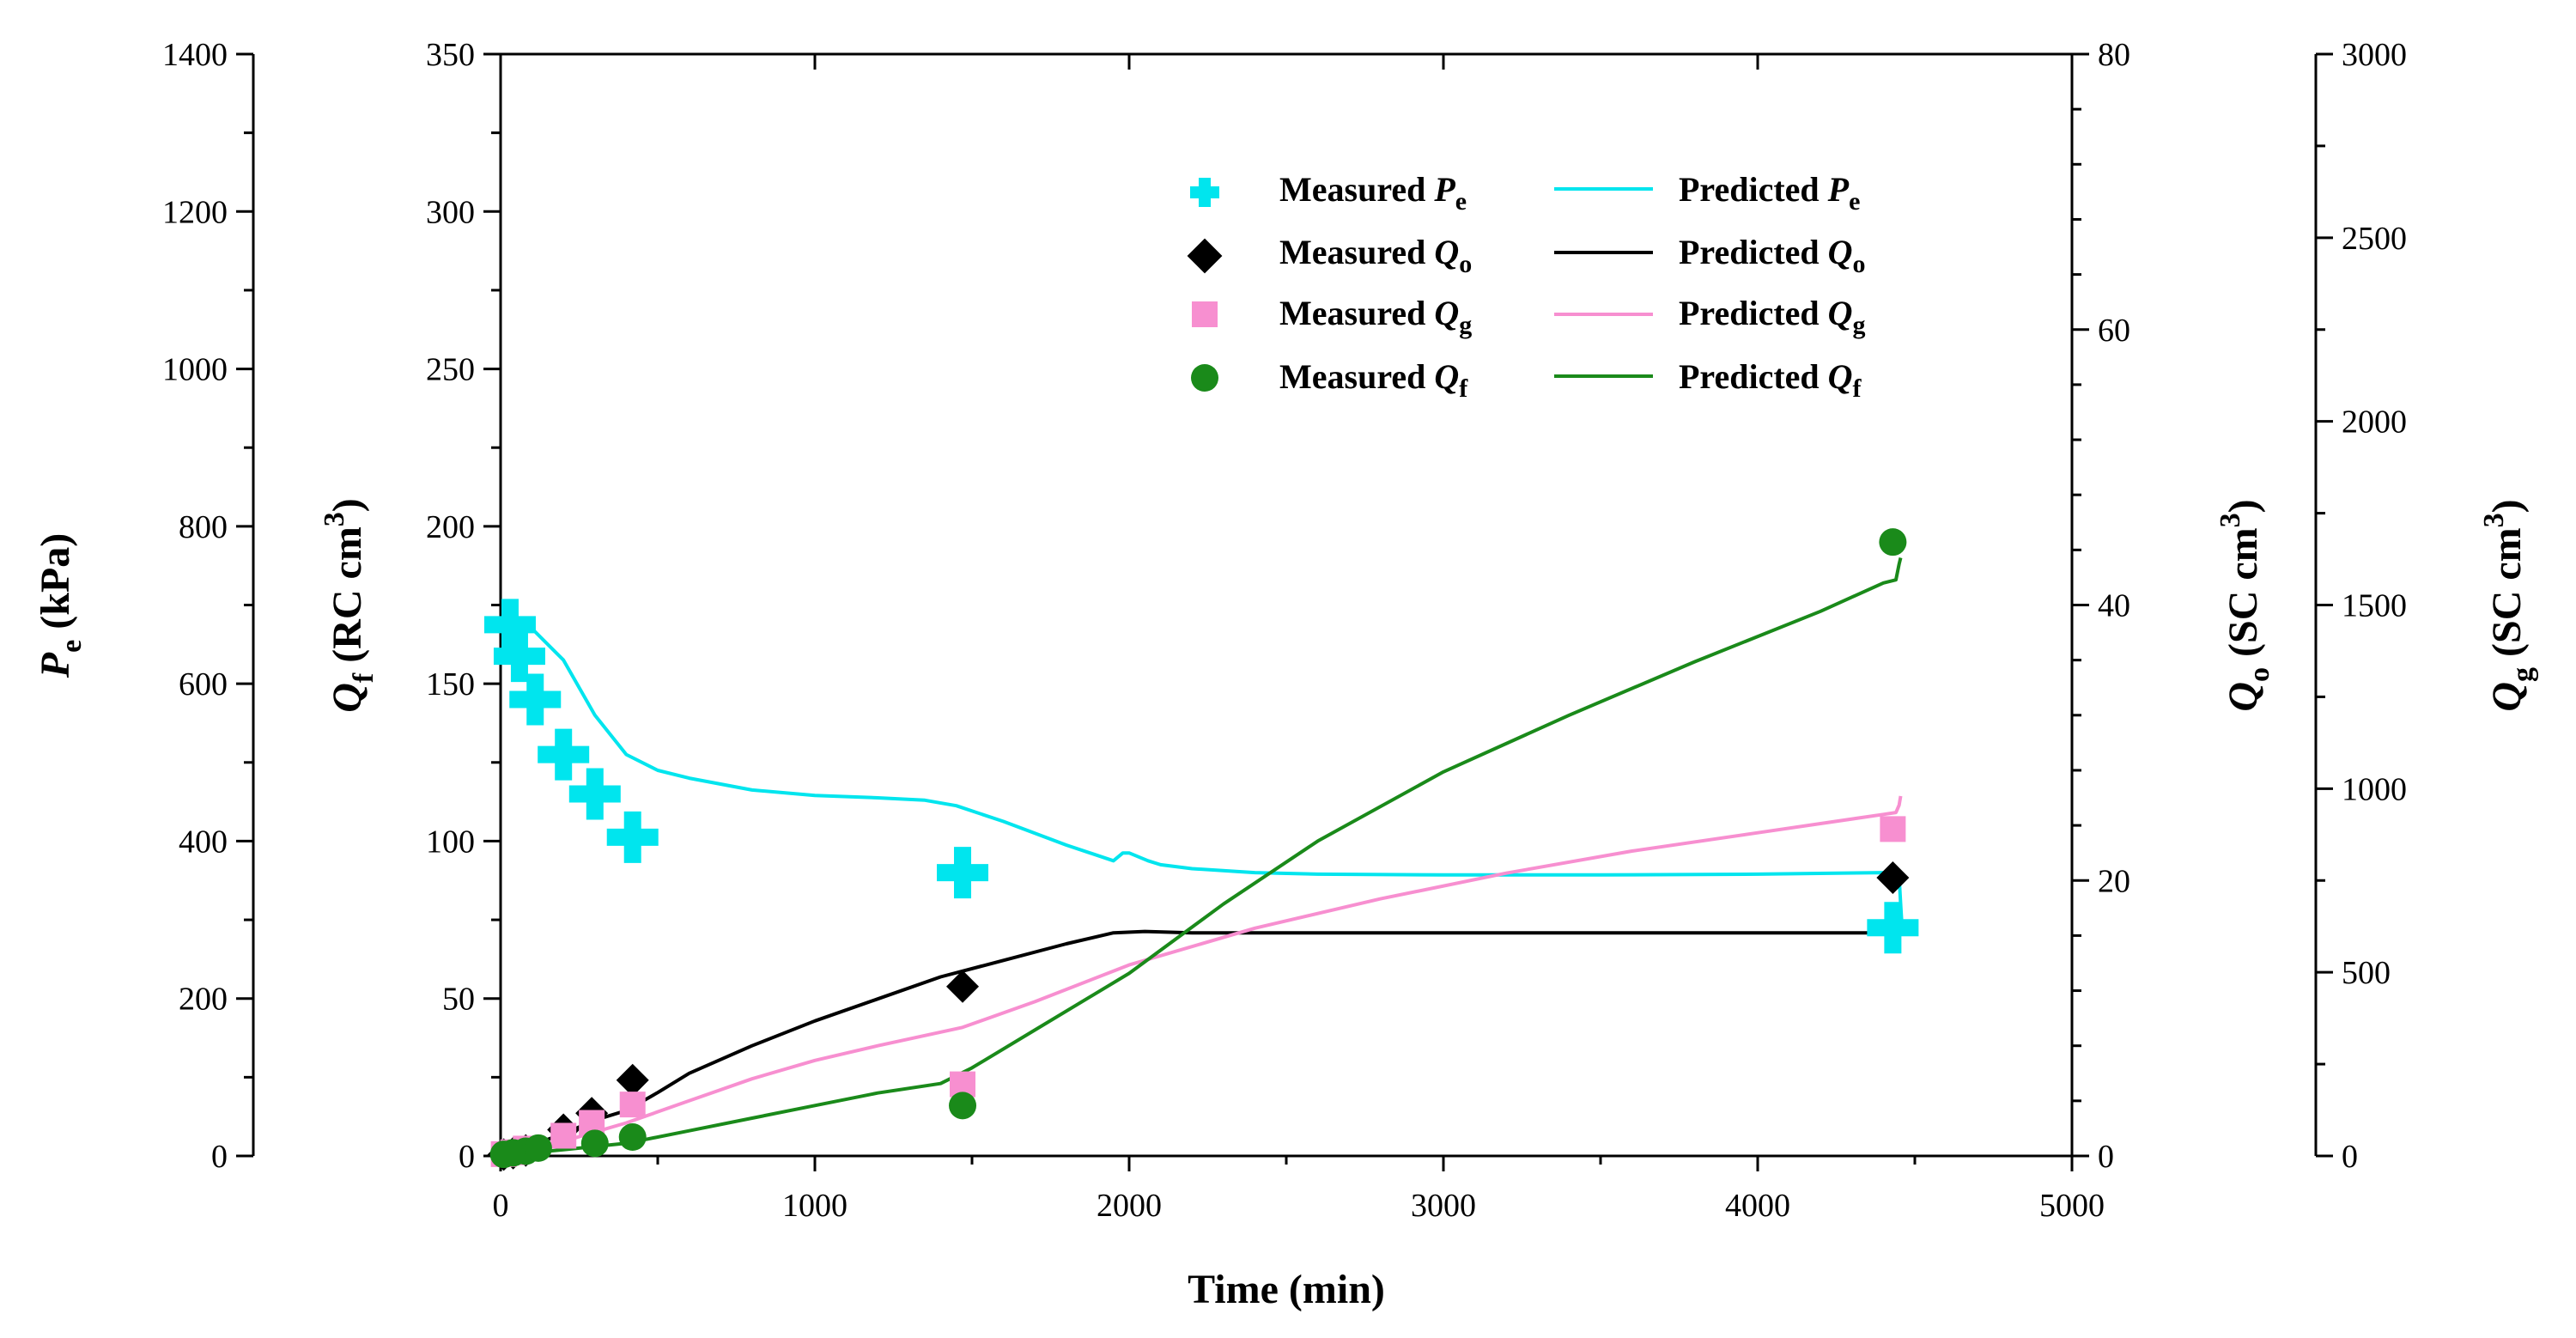 This screenshot has height=1338, width=2576. Describe the element at coordinates (1444, 1206) in the screenshot. I see `x-tick-label: 3000` at that location.